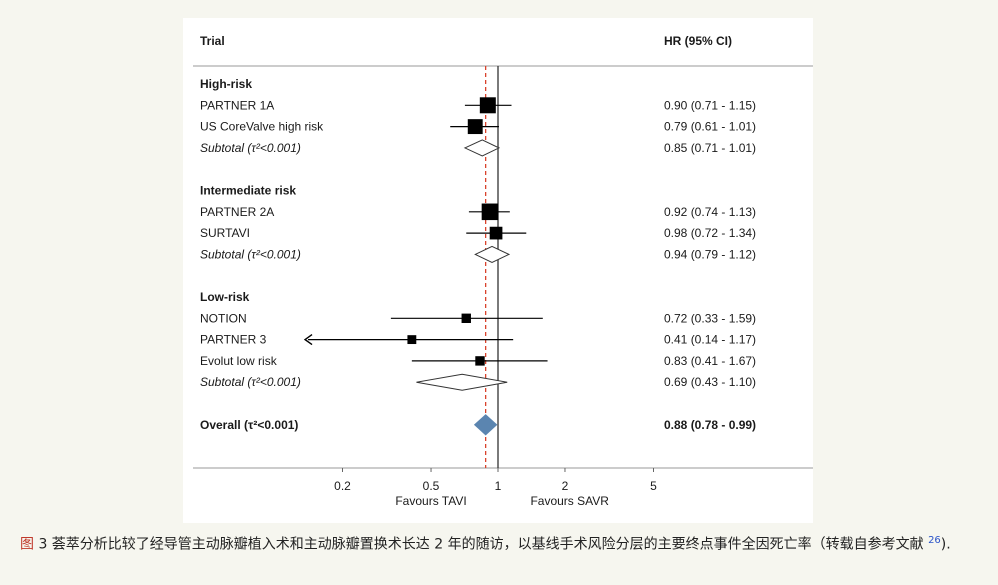  I want to click on study-hr-value: 0.72 (0.33 - 1.59), so click(710, 318).